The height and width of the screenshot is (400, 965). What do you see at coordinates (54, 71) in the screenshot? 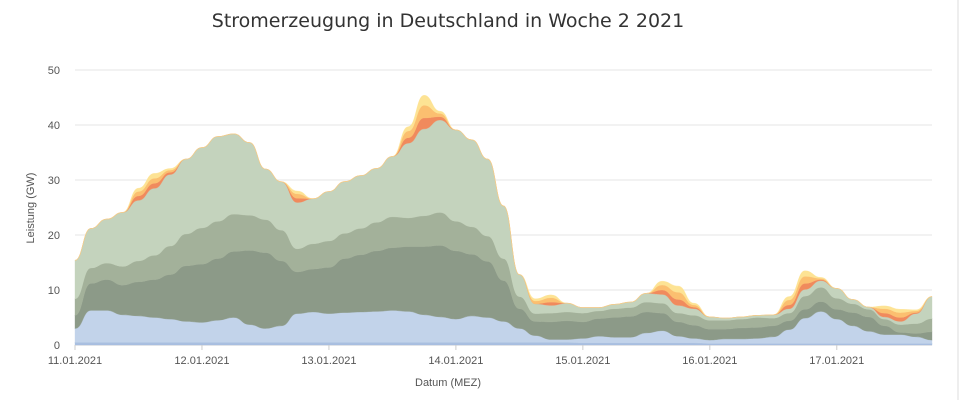
I see `y-tick-label: 50` at bounding box center [54, 71].